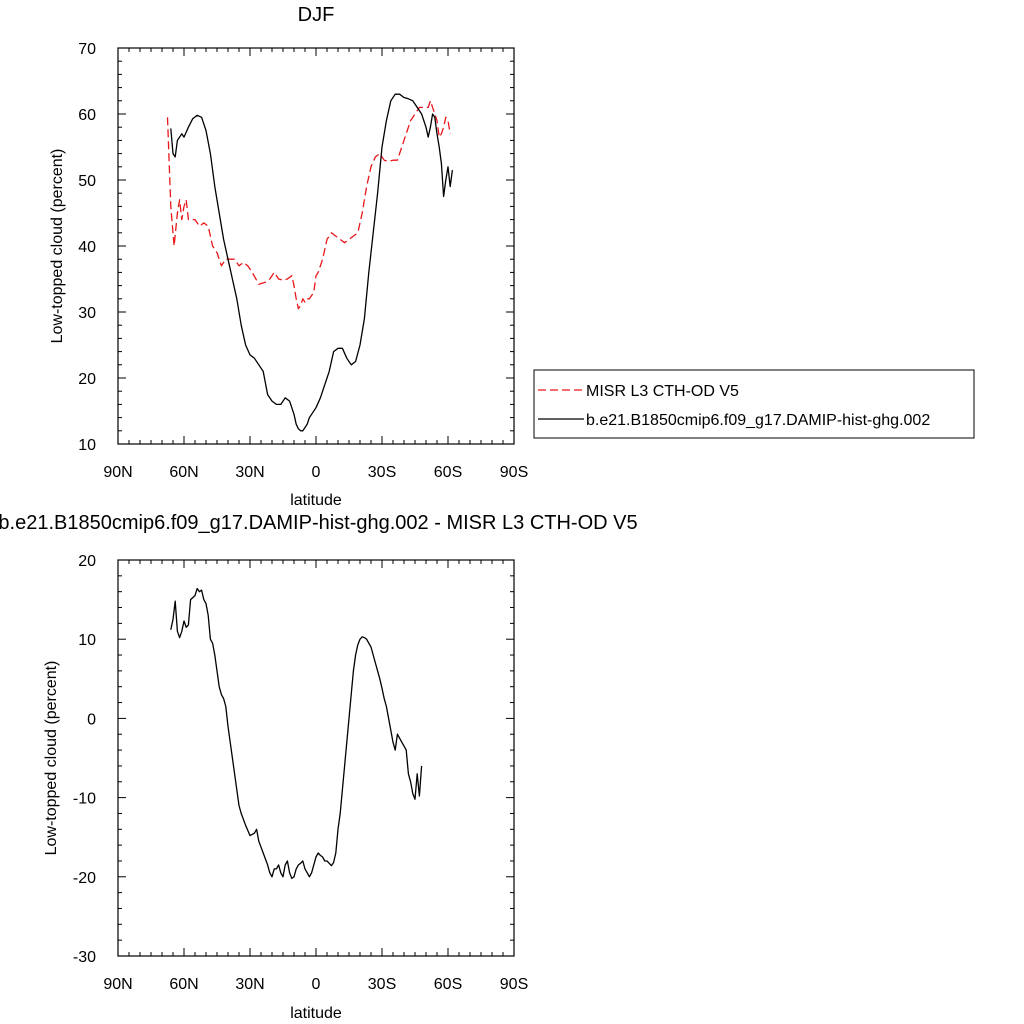 Image resolution: width=1024 pixels, height=1024 pixels. Describe the element at coordinates (84, 799) in the screenshot. I see `y-tick-label: -10` at that location.